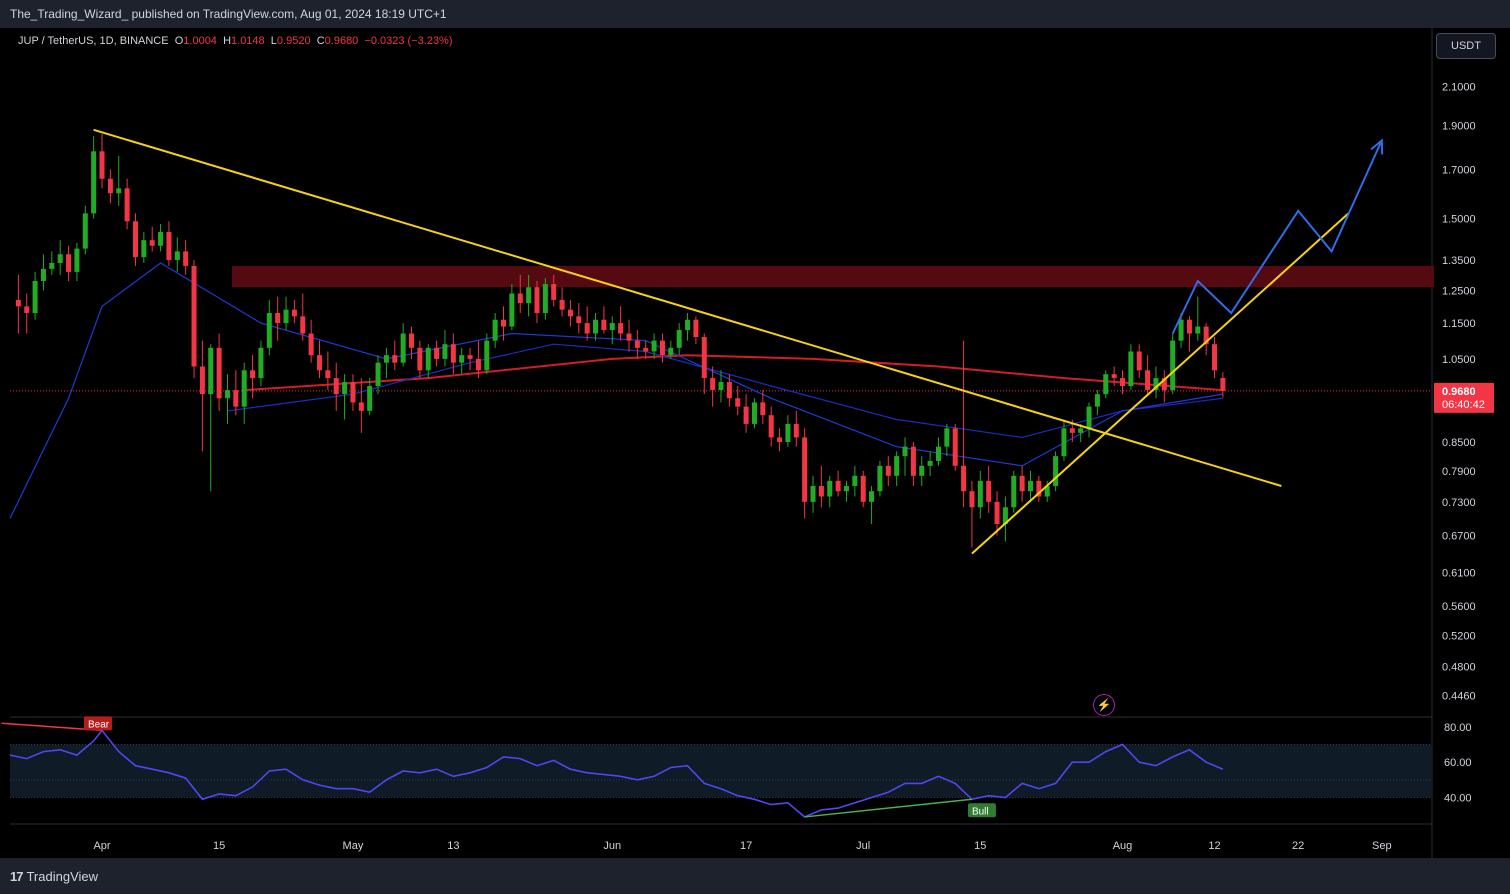 This screenshot has width=1510, height=894. What do you see at coordinates (1459, 261) in the screenshot?
I see `price-tick-label: 1.3500` at bounding box center [1459, 261].